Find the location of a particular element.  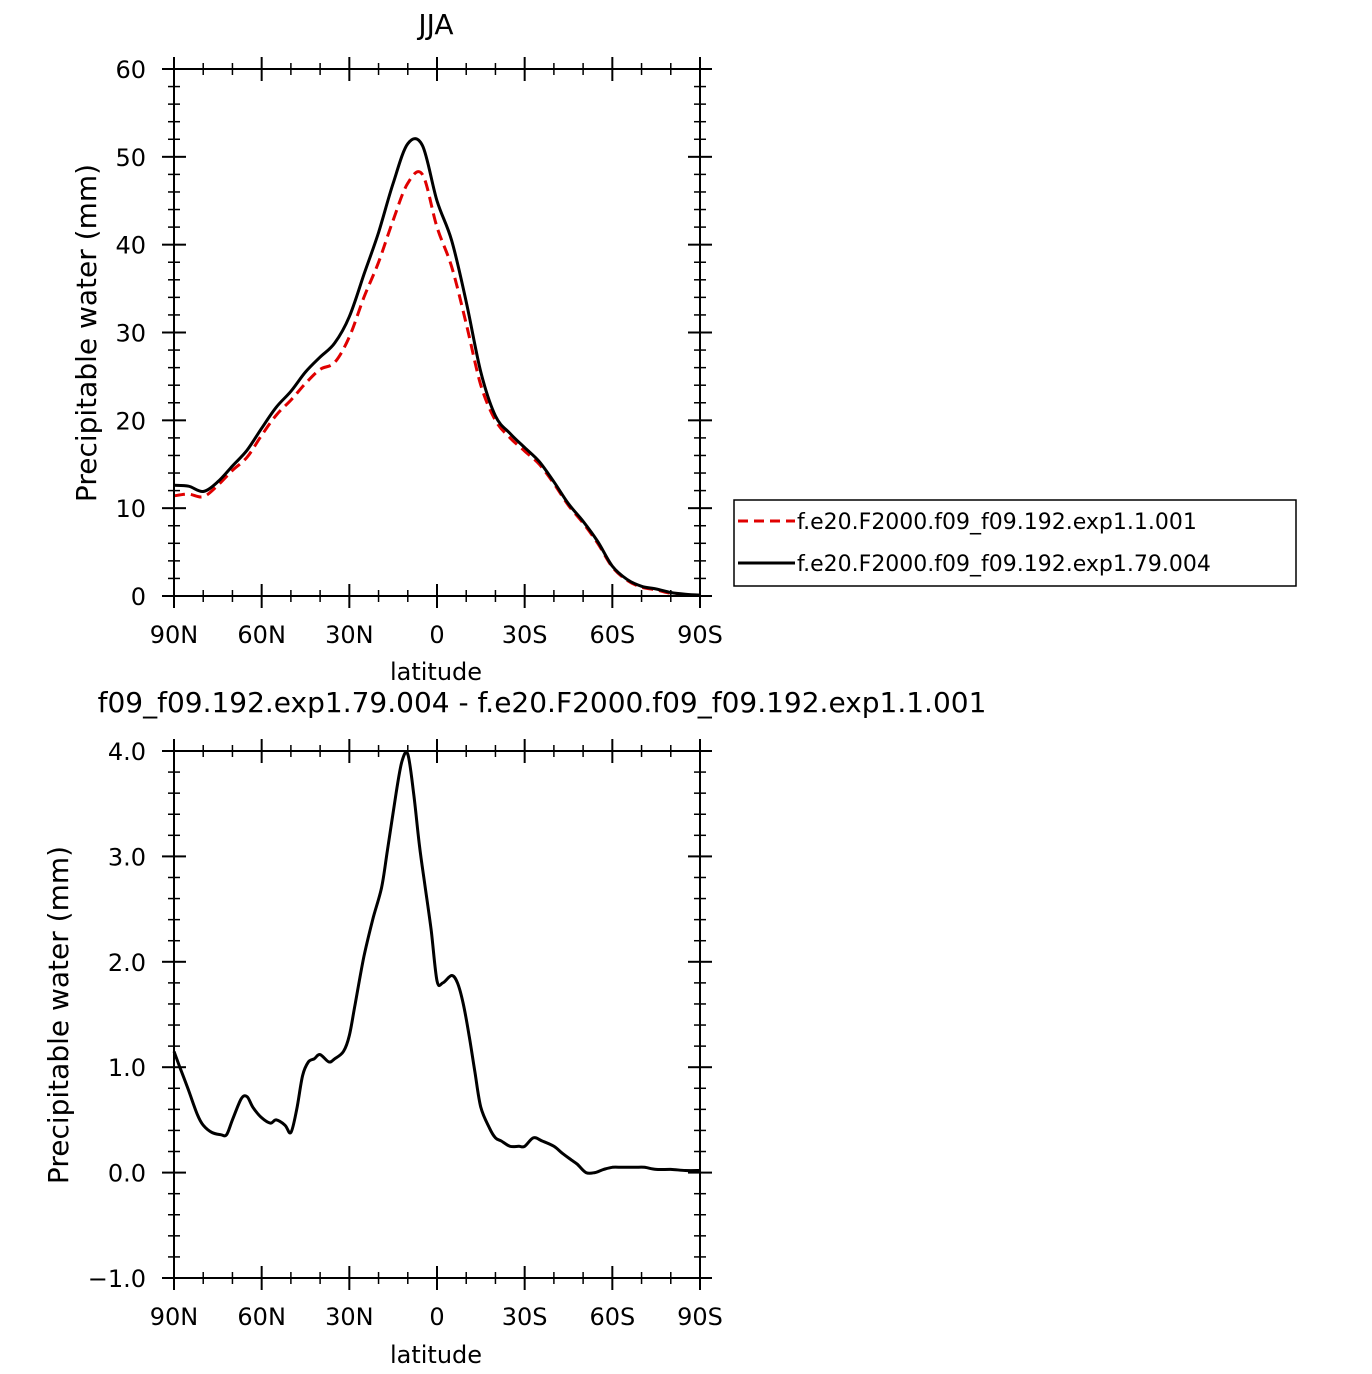

y-tick-label: 40 is located at coordinates (130, 246).